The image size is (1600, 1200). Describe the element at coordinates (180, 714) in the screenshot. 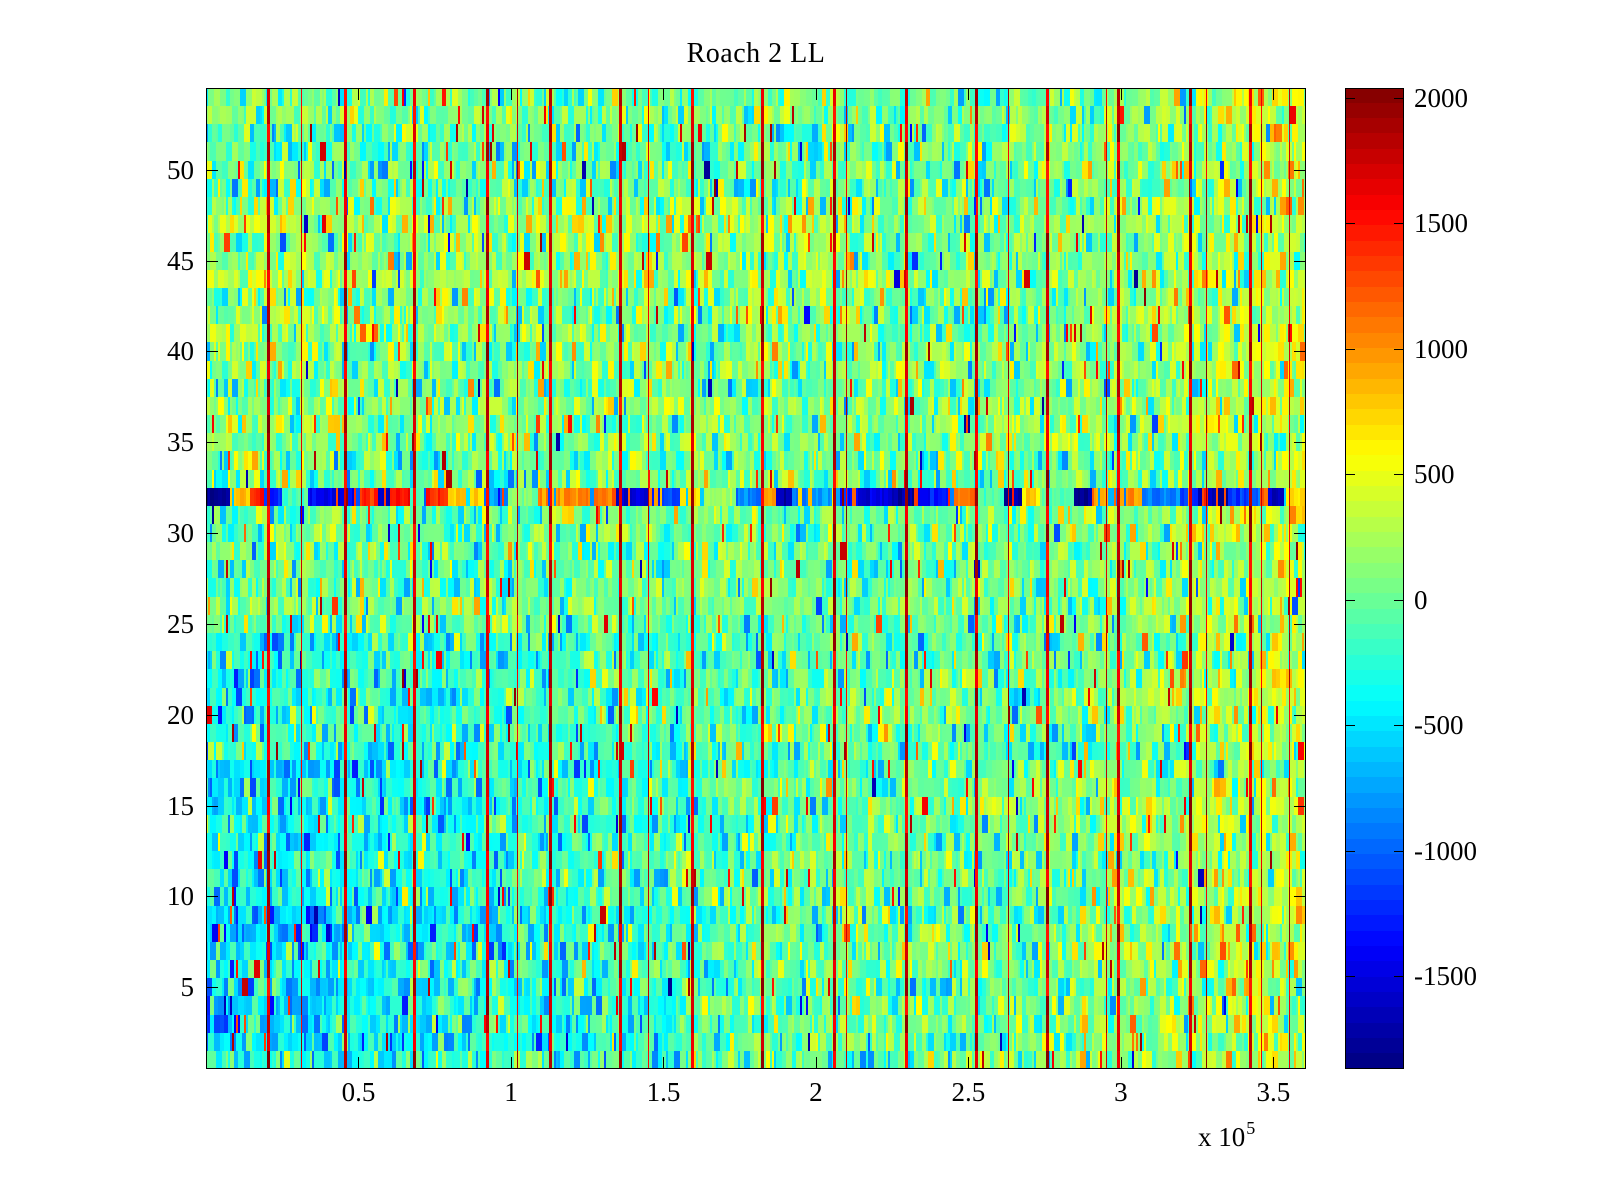

I see `y-tick-label: 20` at that location.